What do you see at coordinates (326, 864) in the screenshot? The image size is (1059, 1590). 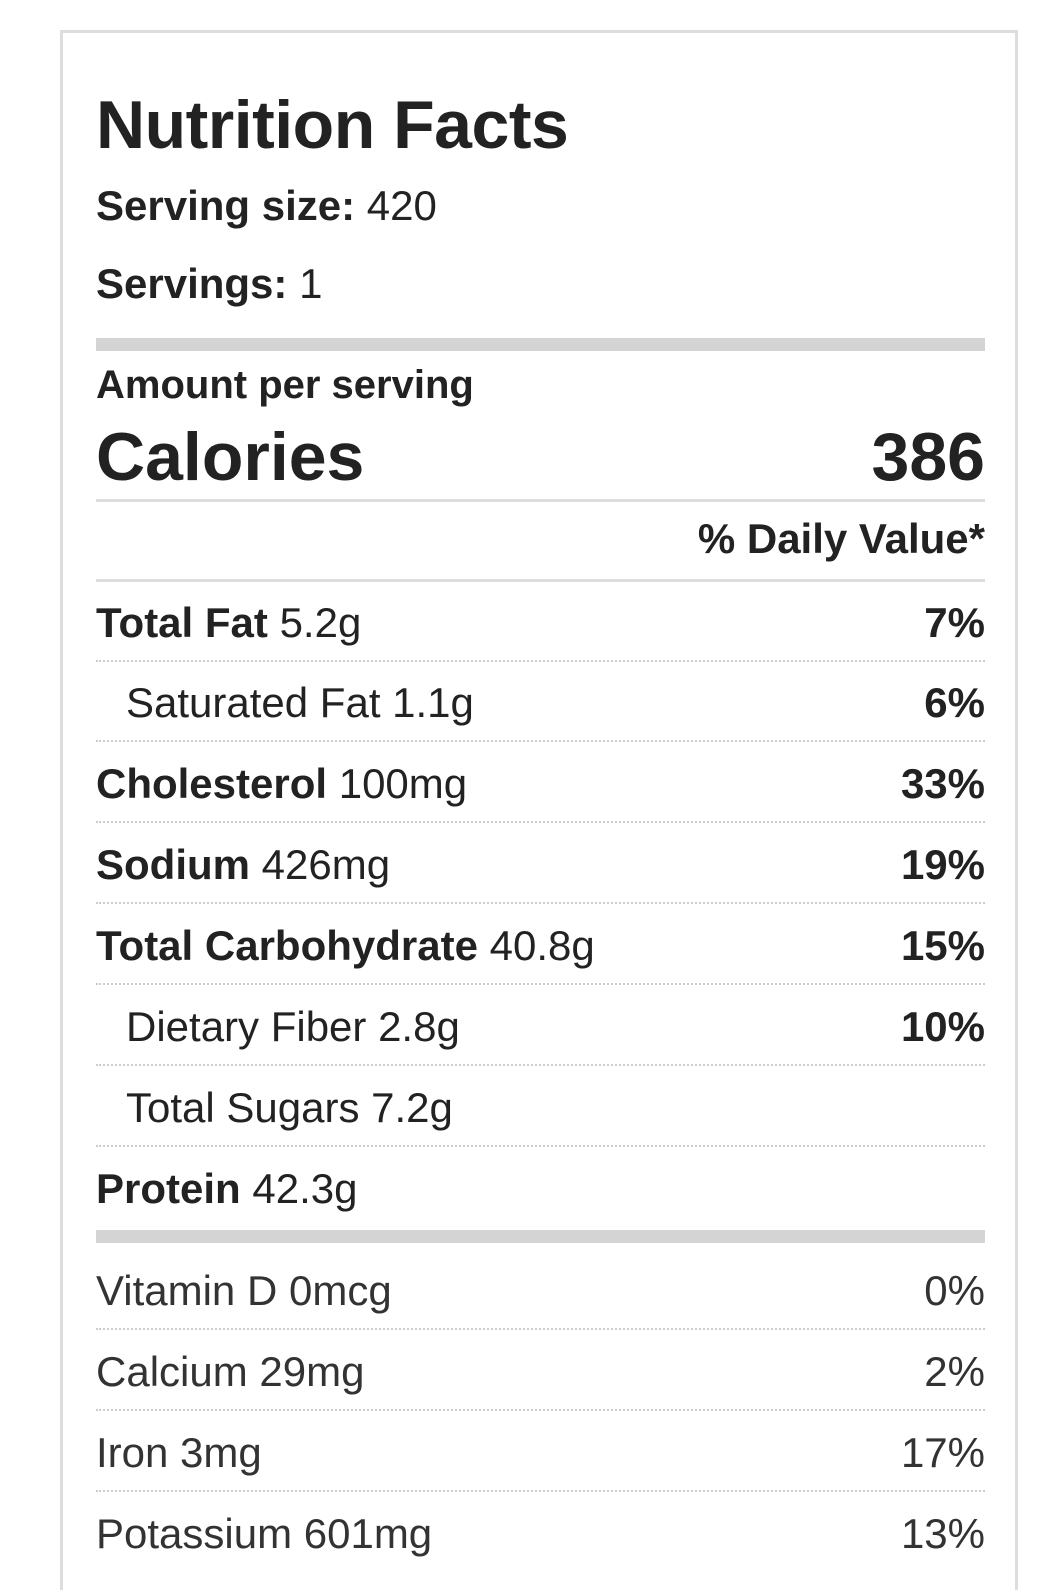 I see `nutrient-amount: 426mg` at bounding box center [326, 864].